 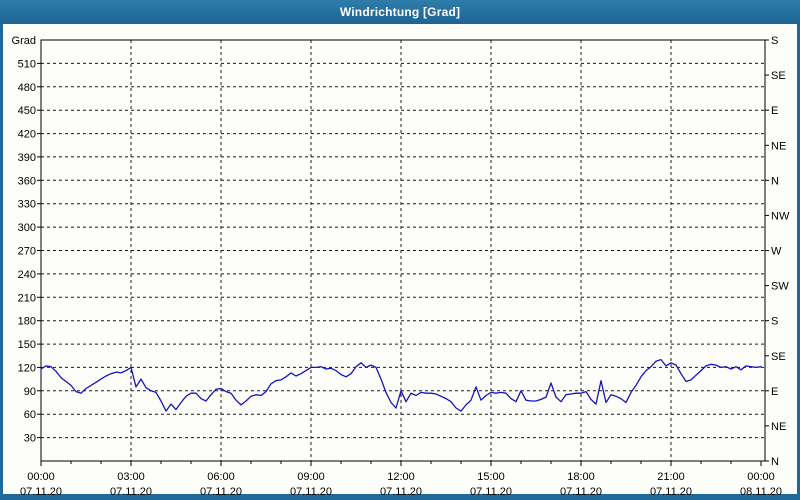 I want to click on svg-text: 21:00, so click(x=671, y=477).